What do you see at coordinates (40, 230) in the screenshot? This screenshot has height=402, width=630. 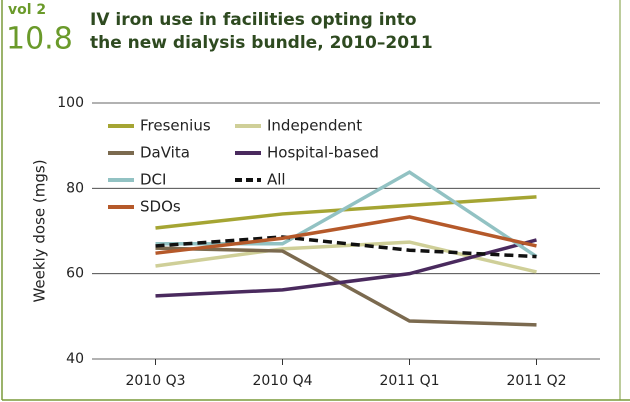 I see `y-axis-label: Weekly dose (mgs)` at bounding box center [40, 230].